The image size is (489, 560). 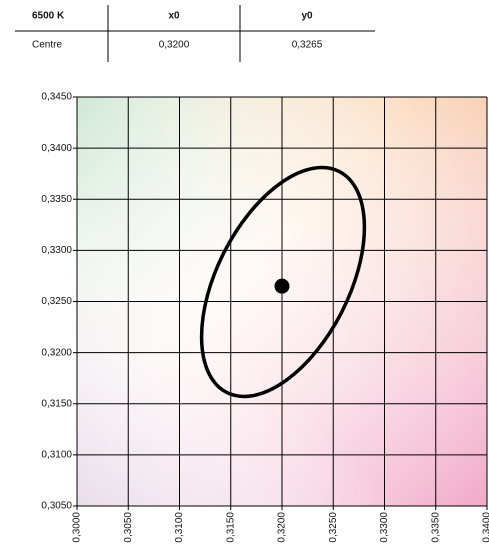 What do you see at coordinates (56, 97) in the screenshot?
I see `y-tick-label: 0,3450` at bounding box center [56, 97].